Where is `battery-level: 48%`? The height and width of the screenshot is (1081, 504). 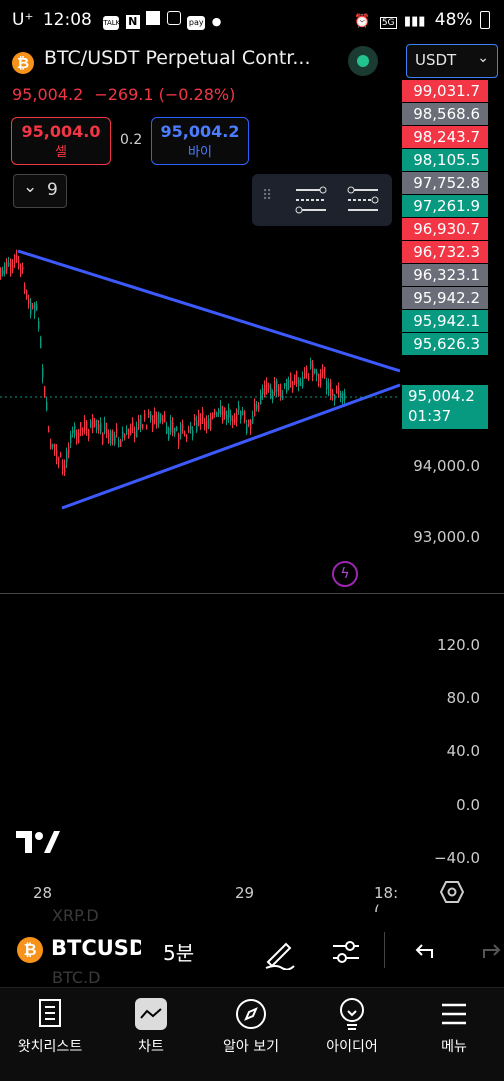 battery-level: 48% is located at coordinates (453, 20).